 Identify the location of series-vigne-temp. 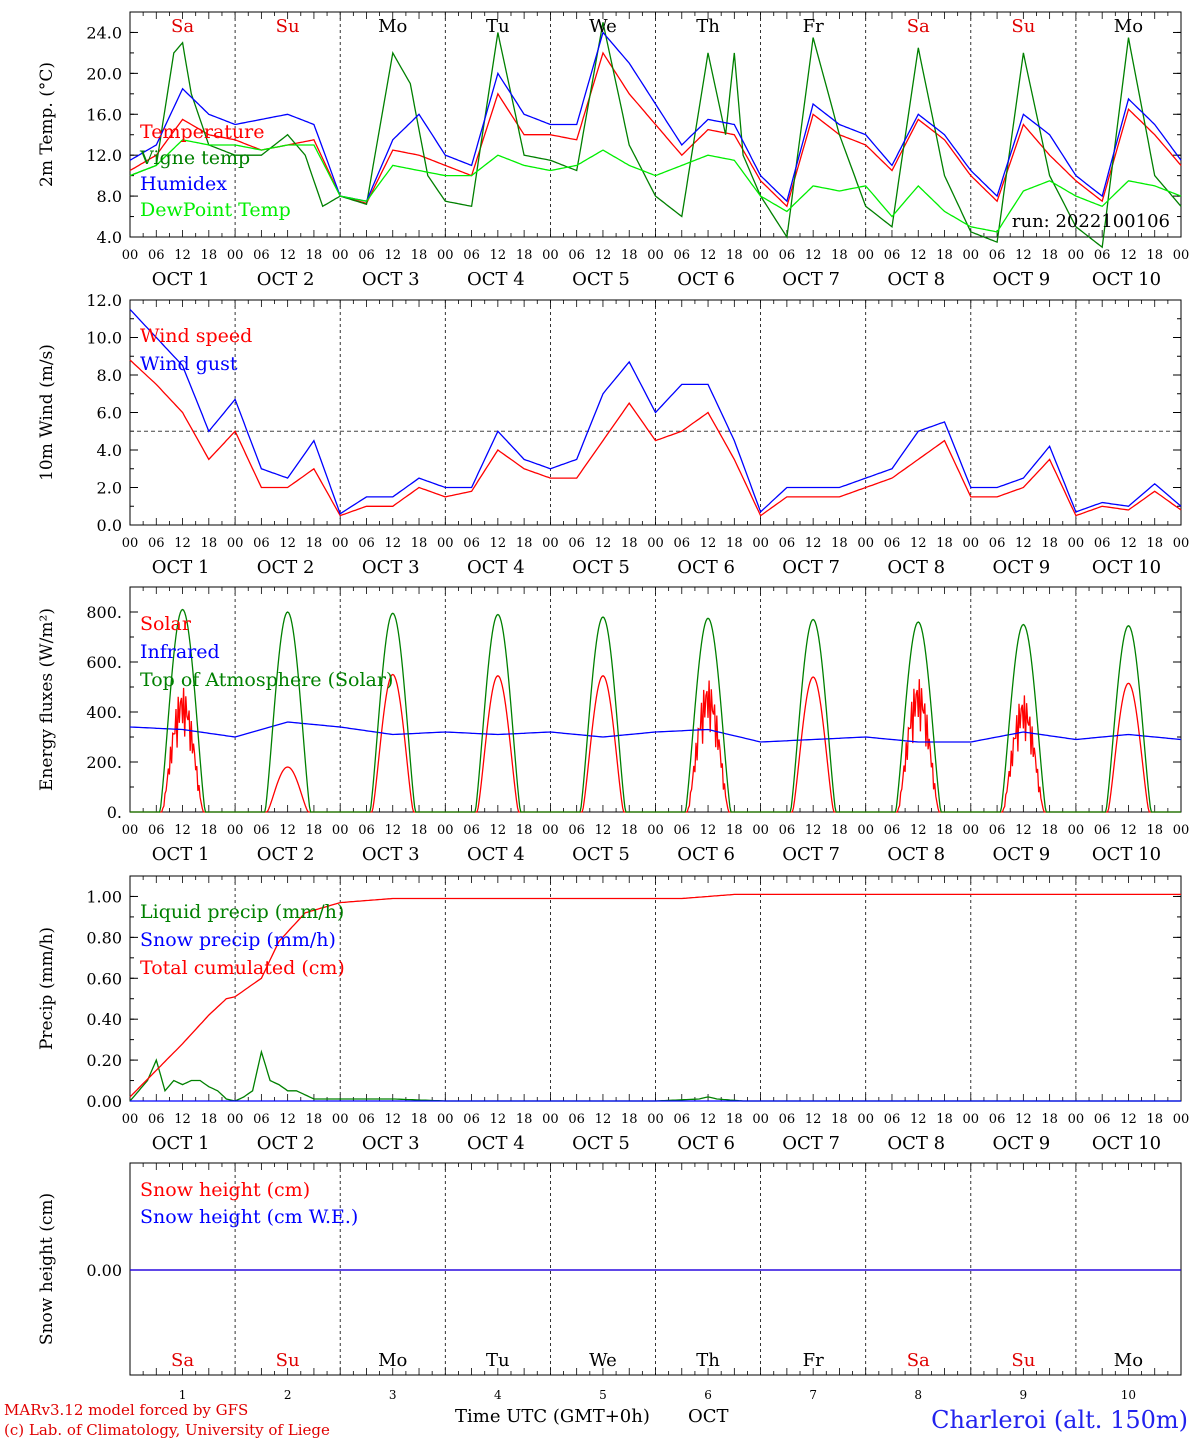
(655, 135).